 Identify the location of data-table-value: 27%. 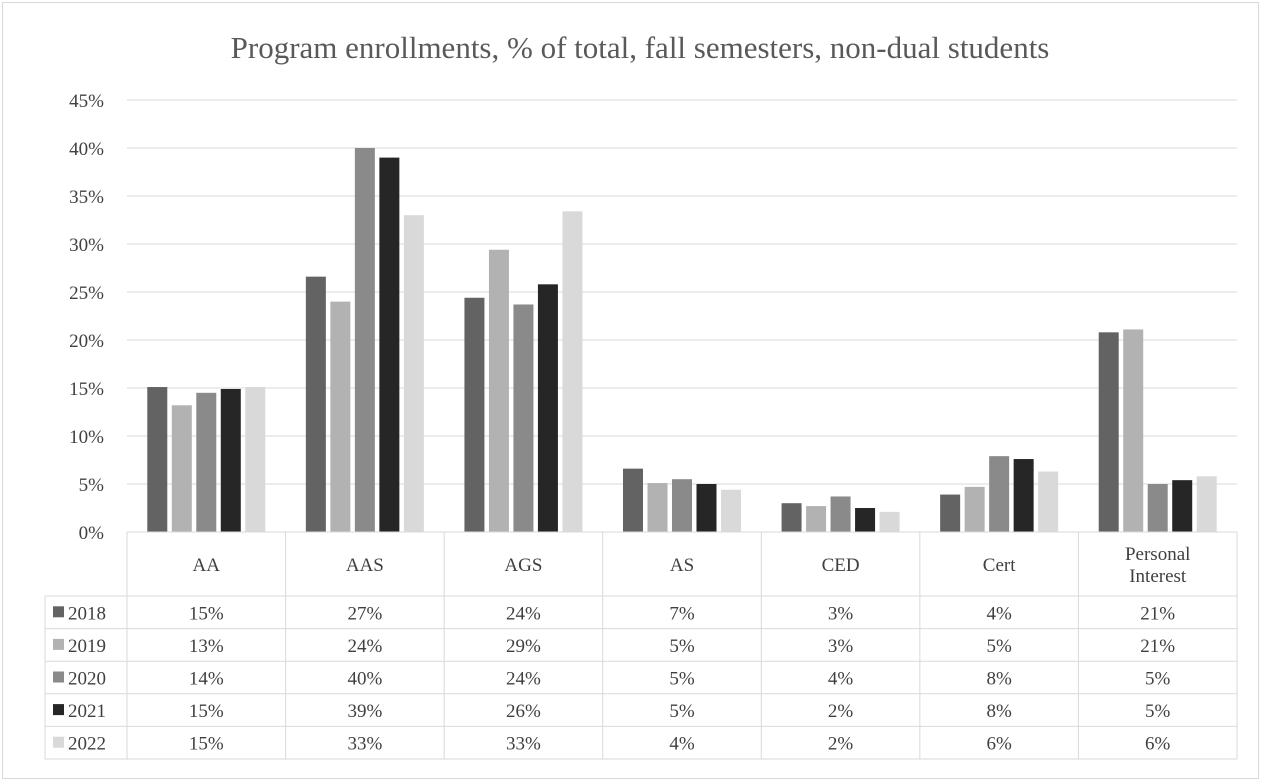
(364, 613).